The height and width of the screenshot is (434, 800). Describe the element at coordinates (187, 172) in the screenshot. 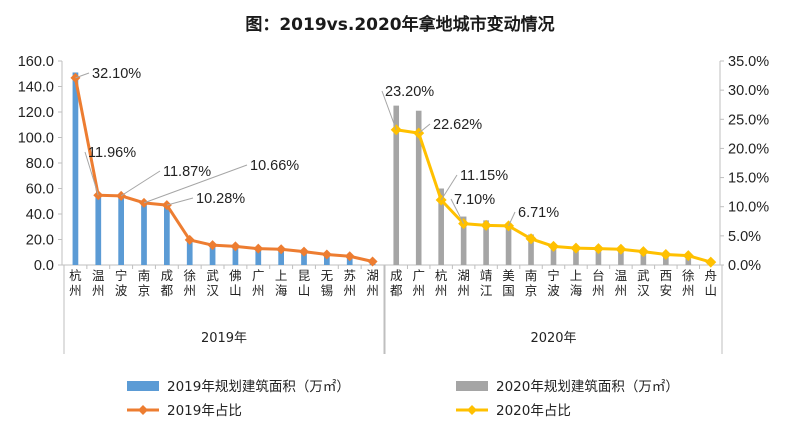

I see `data-label: 11.87%` at that location.